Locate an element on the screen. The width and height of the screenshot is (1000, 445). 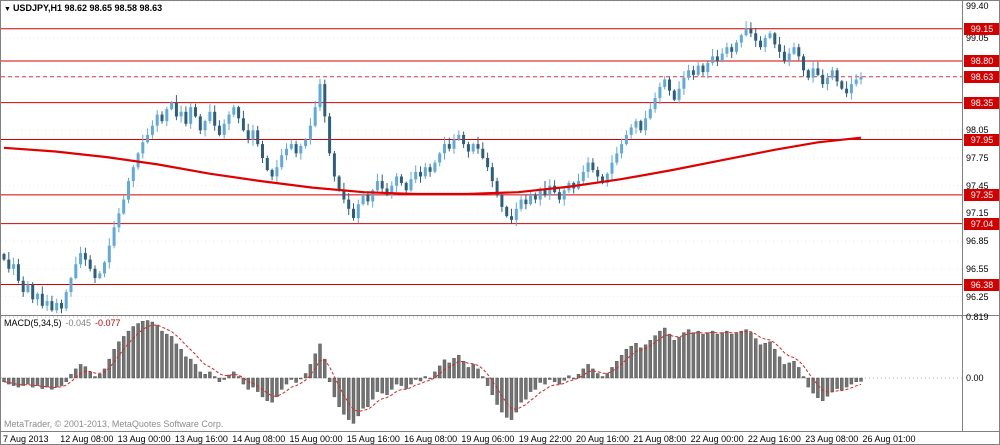
time-tick-label: 26 Aug 01:00 is located at coordinates (889, 439).